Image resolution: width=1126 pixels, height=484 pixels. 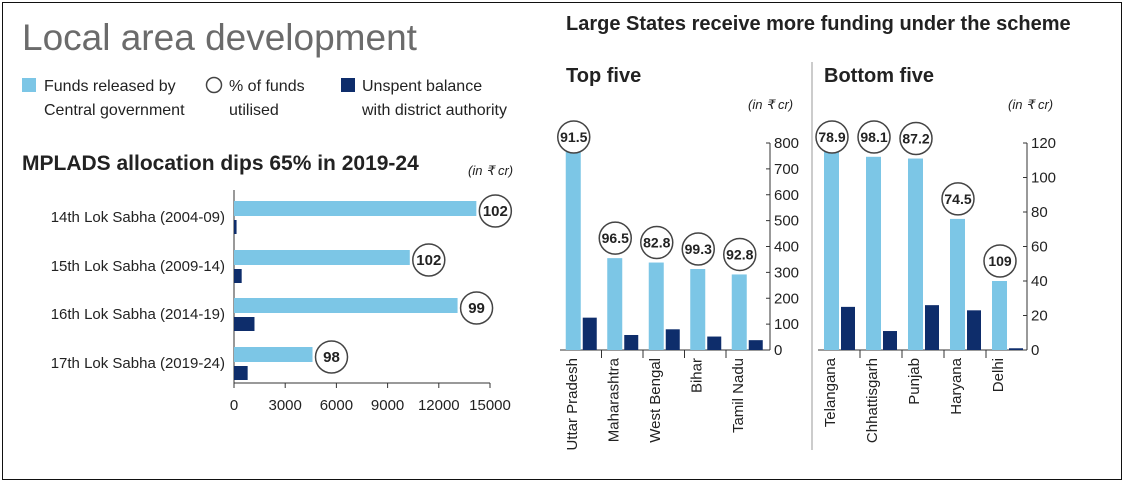 What do you see at coordinates (434, 110) in the screenshot?
I see `legend-label-unspent-line2: with district authority` at bounding box center [434, 110].